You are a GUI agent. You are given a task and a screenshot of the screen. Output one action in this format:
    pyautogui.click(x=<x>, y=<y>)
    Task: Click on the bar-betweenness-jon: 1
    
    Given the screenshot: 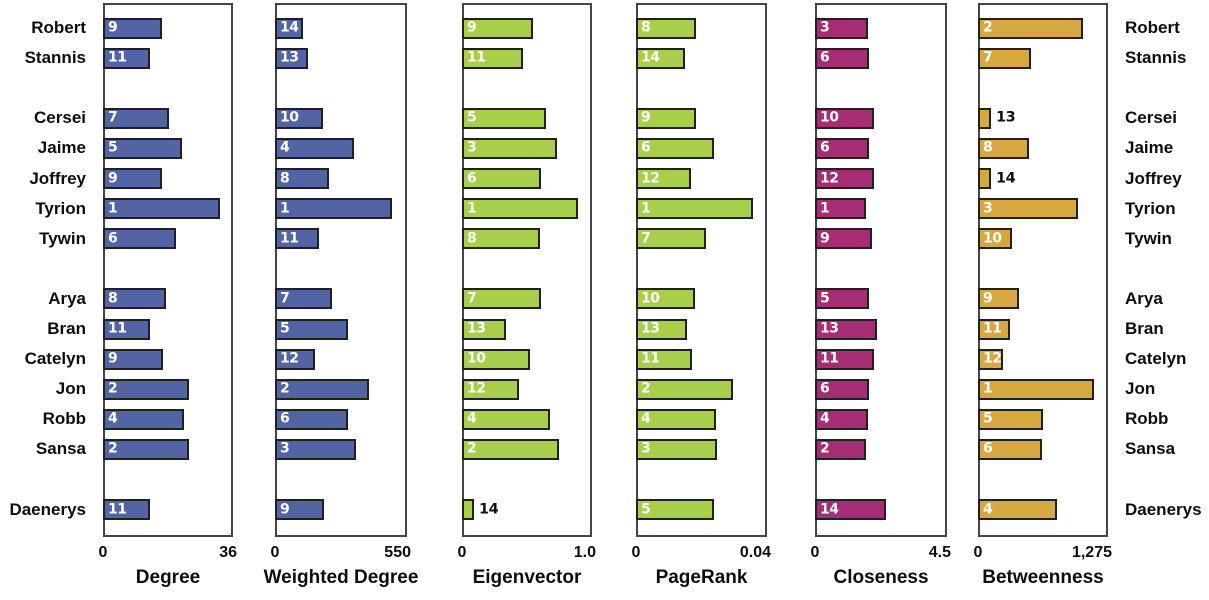 What is the action you would take?
    pyautogui.click(x=1036, y=389)
    